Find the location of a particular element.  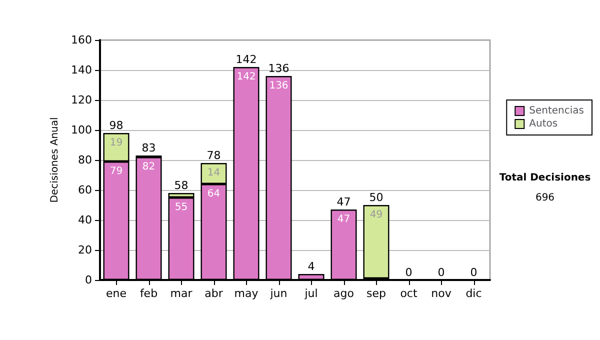

total-label: 50 is located at coordinates (376, 197).